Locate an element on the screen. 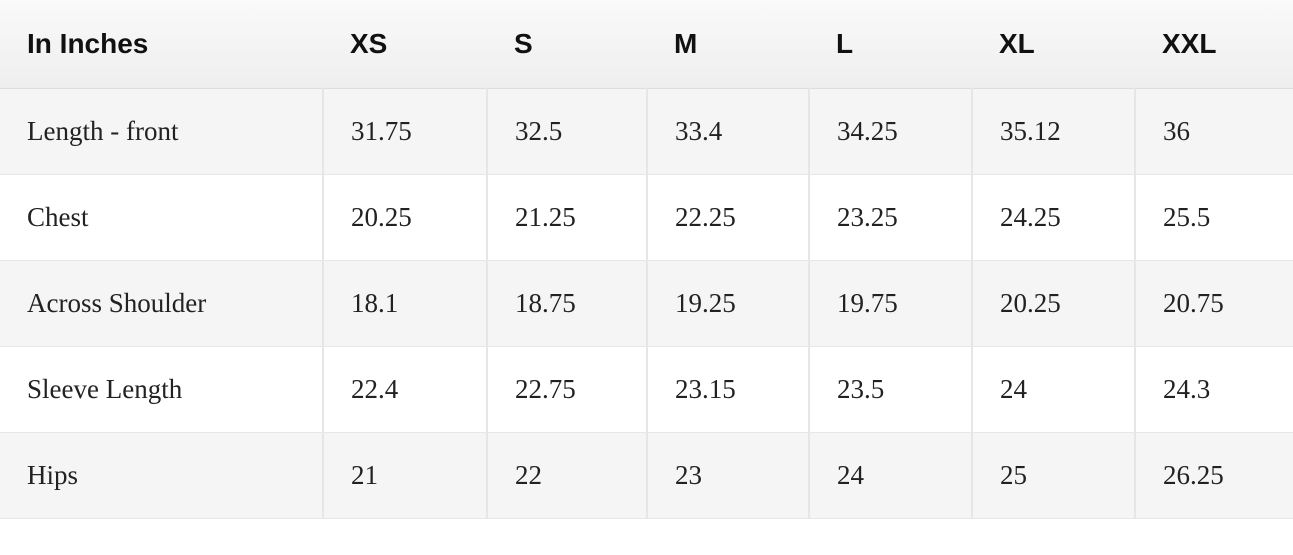 Image resolution: width=1293 pixels, height=555 pixels. measurement-value: 24.25 is located at coordinates (1053, 217).